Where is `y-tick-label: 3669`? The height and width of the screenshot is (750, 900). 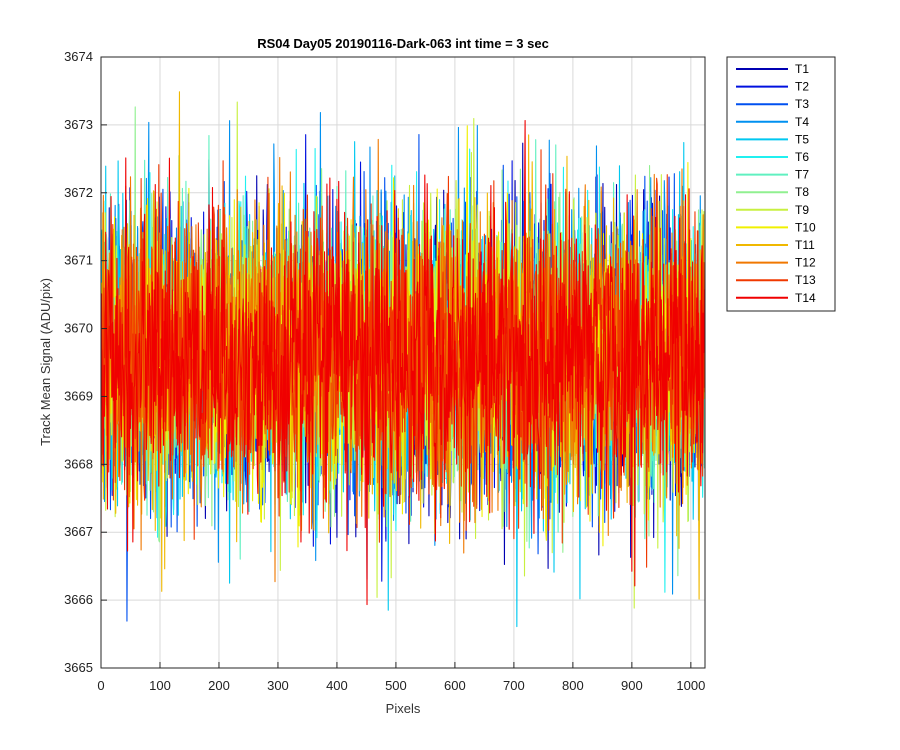
y-tick-label: 3669 is located at coordinates (78, 395).